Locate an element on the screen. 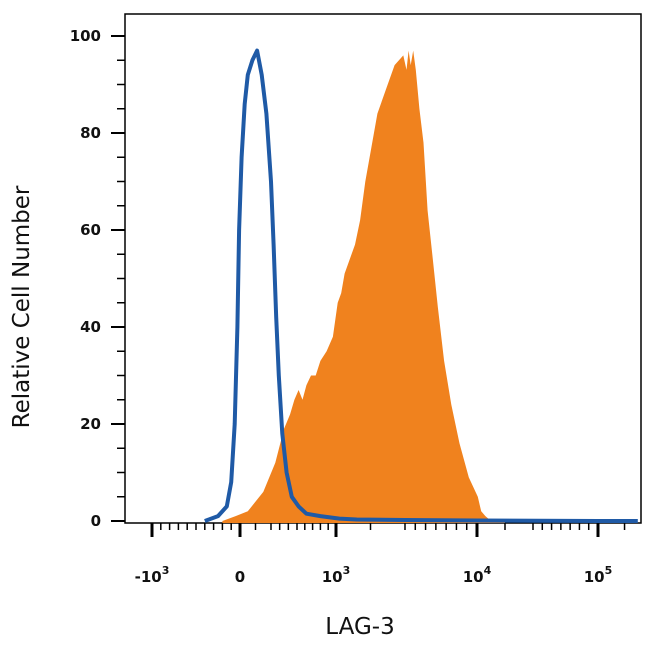  x-tick-label: 10³ is located at coordinates (336, 575).